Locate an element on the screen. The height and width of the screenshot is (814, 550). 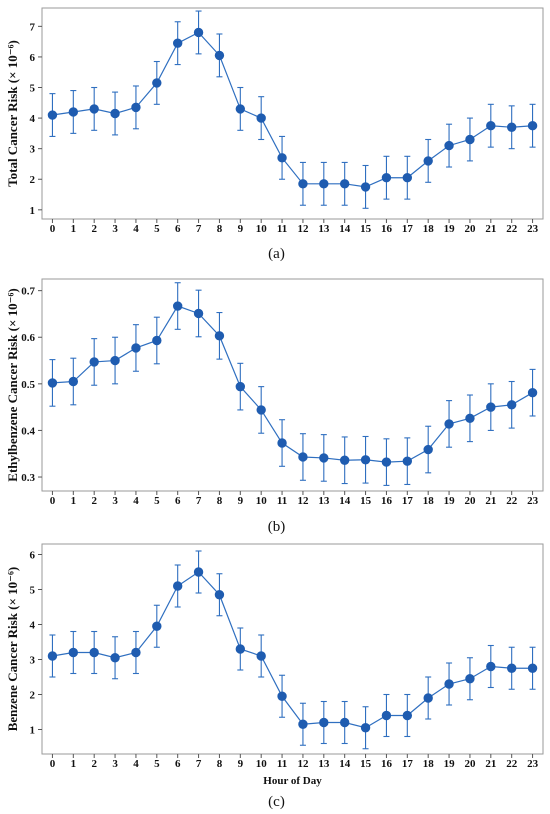
x-tick-label: 6 is located at coordinates (178, 501).